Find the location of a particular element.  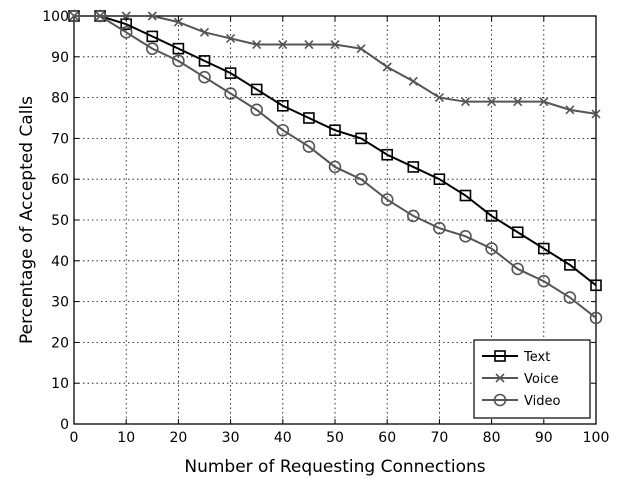

y-tick-label: 70 is located at coordinates (60, 139).